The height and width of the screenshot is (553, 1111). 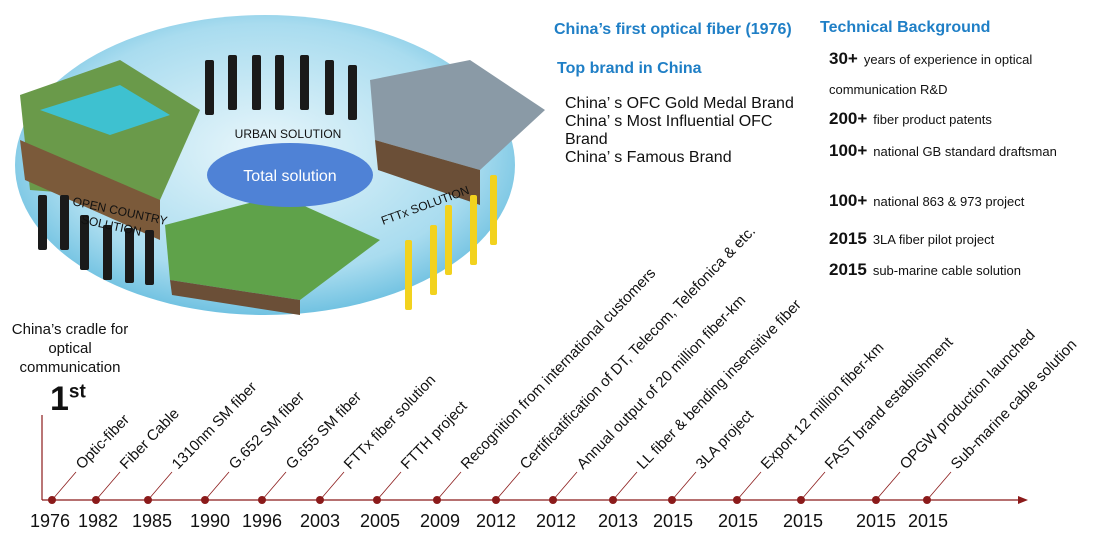 What do you see at coordinates (946, 270) in the screenshot?
I see `technical-text: sub-marine cable solution` at bounding box center [946, 270].